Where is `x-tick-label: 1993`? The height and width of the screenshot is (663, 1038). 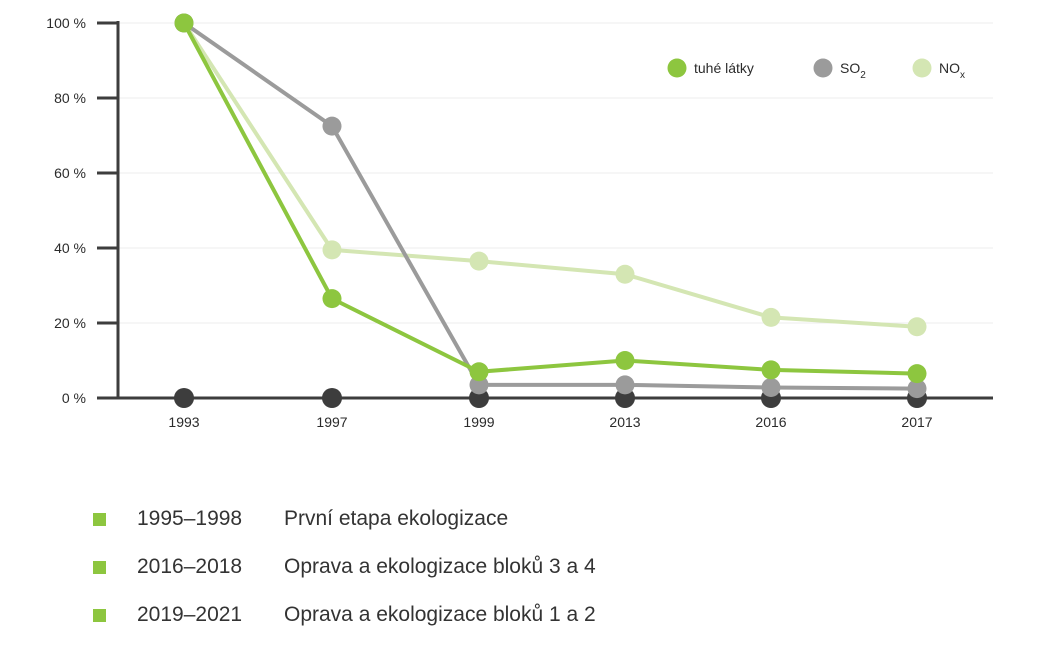 x-tick-label: 1993 is located at coordinates (183, 422).